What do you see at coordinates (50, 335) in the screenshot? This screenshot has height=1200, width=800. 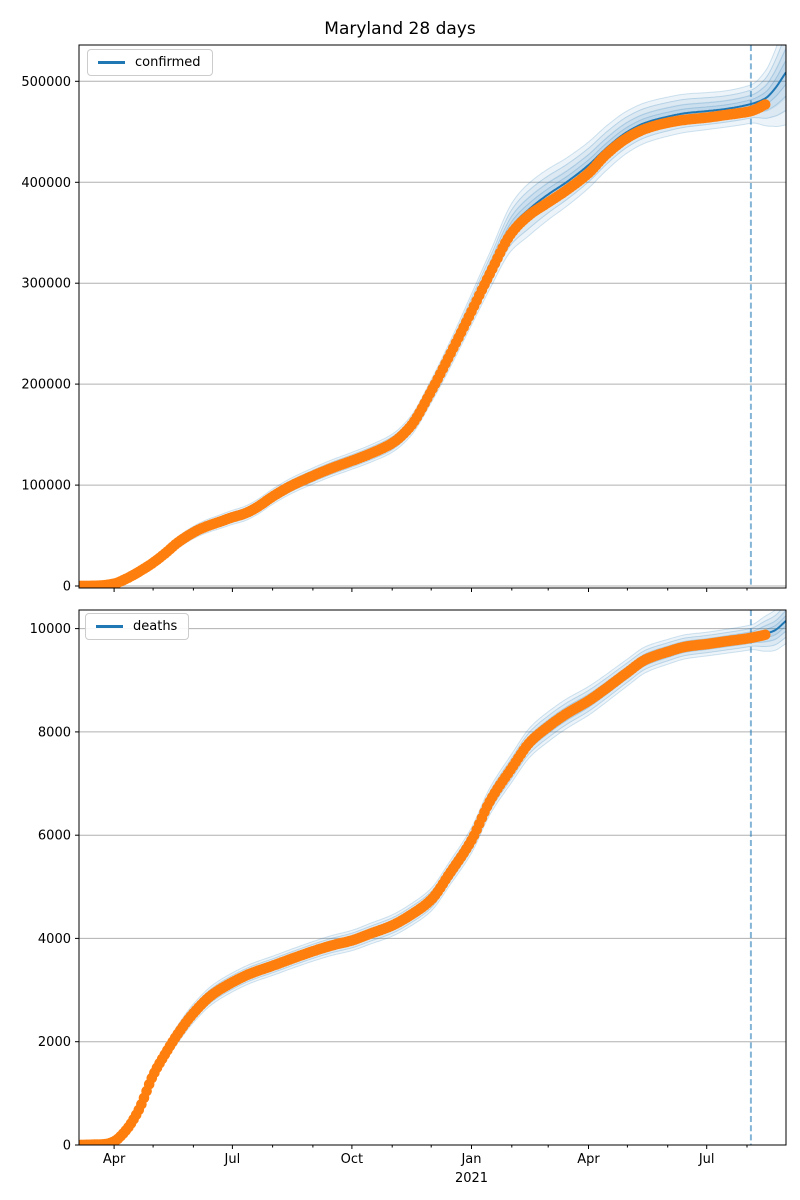 I see `y-axis: 0 100000 200000 300000 400000 500000` at bounding box center [50, 335].